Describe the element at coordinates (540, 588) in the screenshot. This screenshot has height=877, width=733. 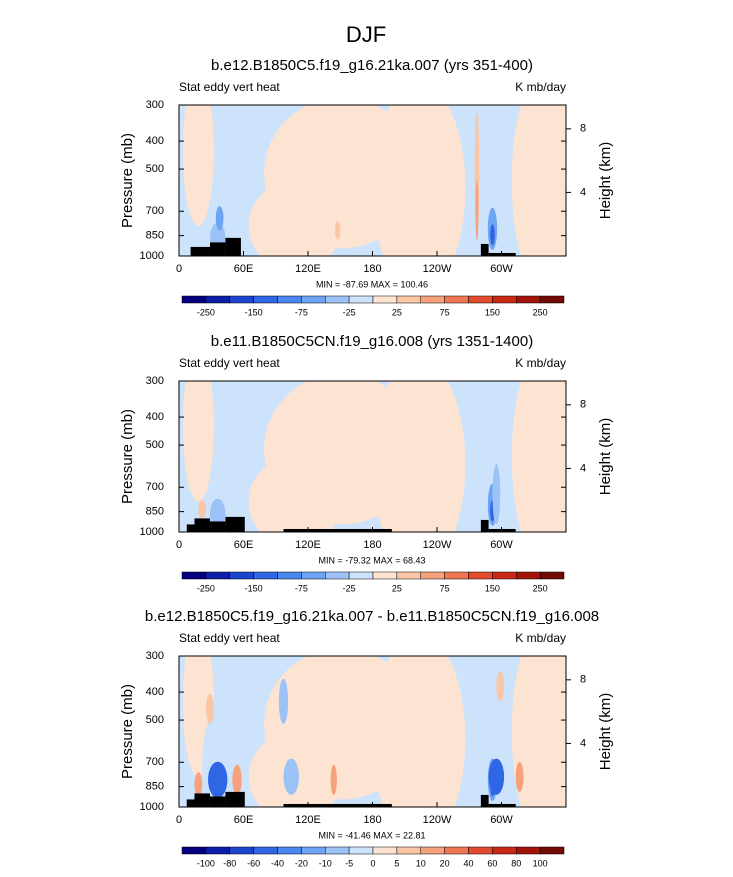
I see `colorbar-label: 250` at that location.